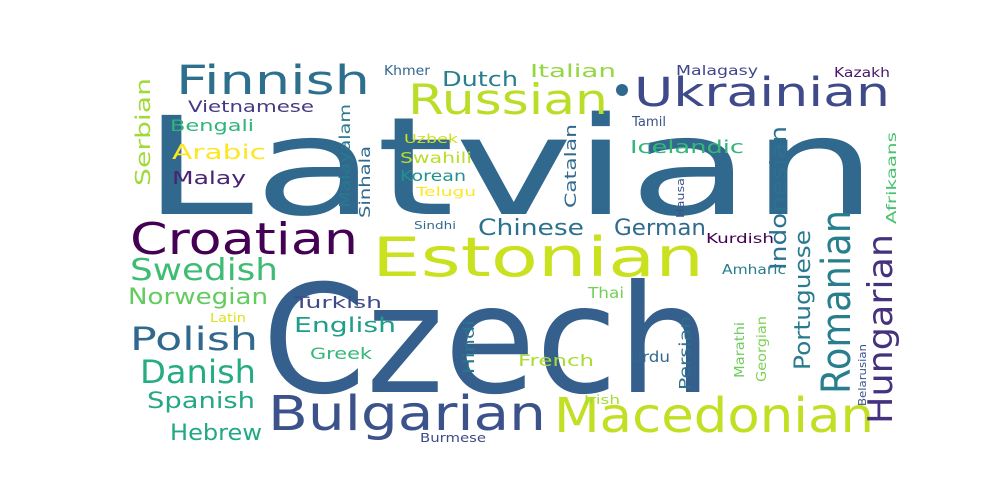 The height and width of the screenshot is (500, 1000). What do you see at coordinates (508, 99) in the screenshot?
I see `word-russian: Russian` at bounding box center [508, 99].